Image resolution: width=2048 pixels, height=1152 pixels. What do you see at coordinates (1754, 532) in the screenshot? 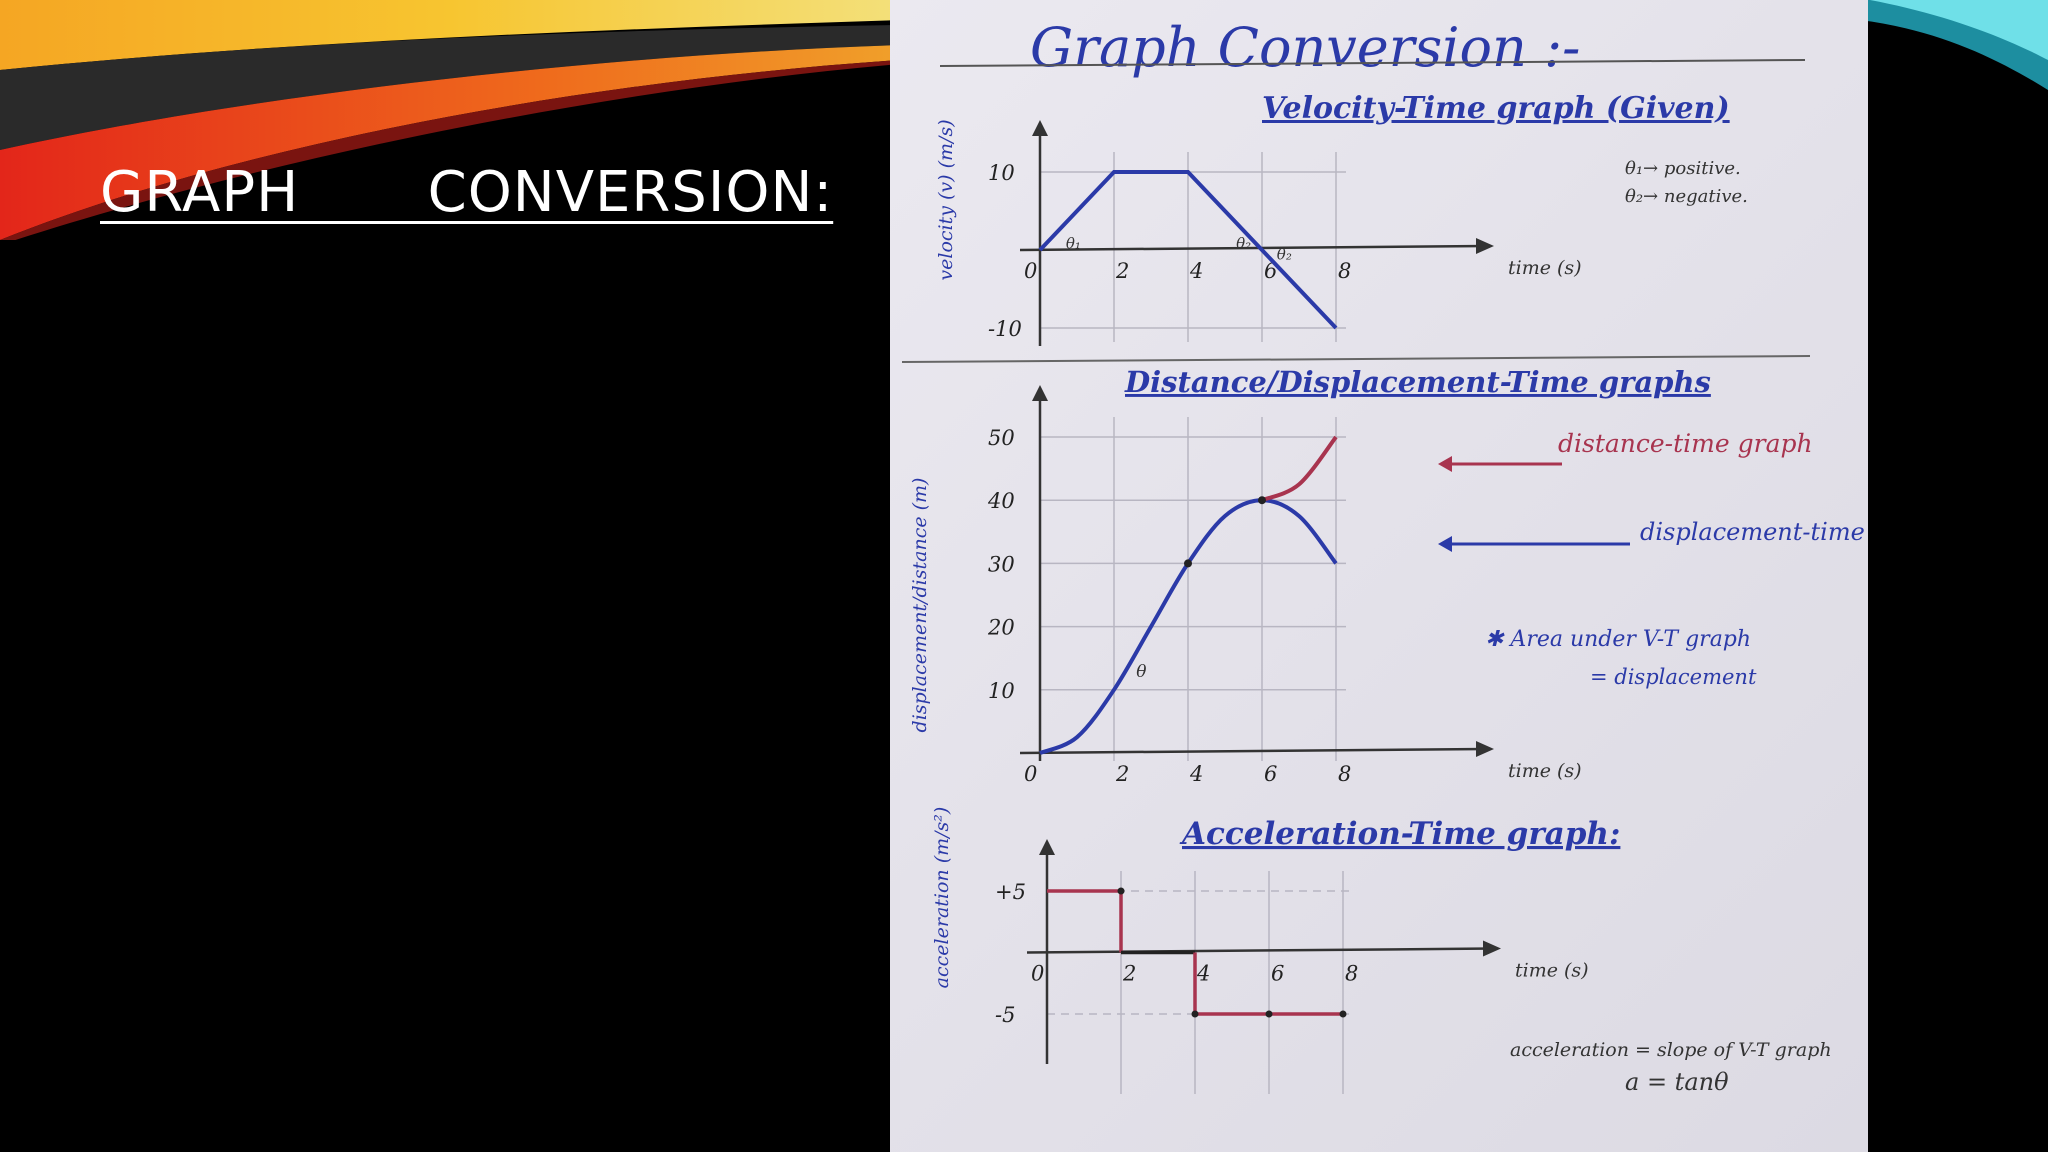
I see `displacement-series-label: displacement-time graph` at bounding box center [1754, 532].